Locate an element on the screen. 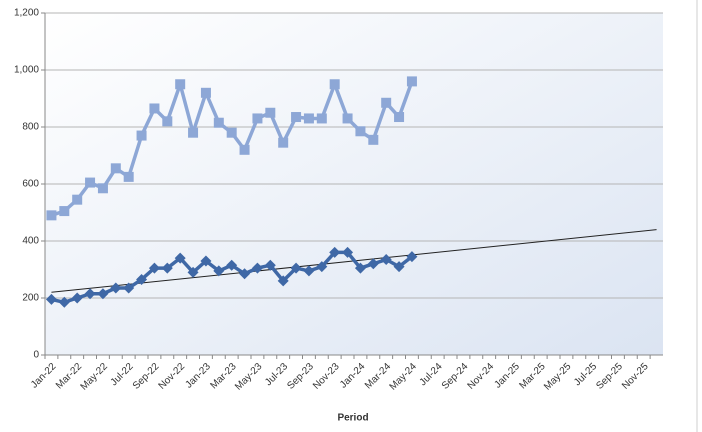  x-tick-label: May-24 is located at coordinates (404, 377).